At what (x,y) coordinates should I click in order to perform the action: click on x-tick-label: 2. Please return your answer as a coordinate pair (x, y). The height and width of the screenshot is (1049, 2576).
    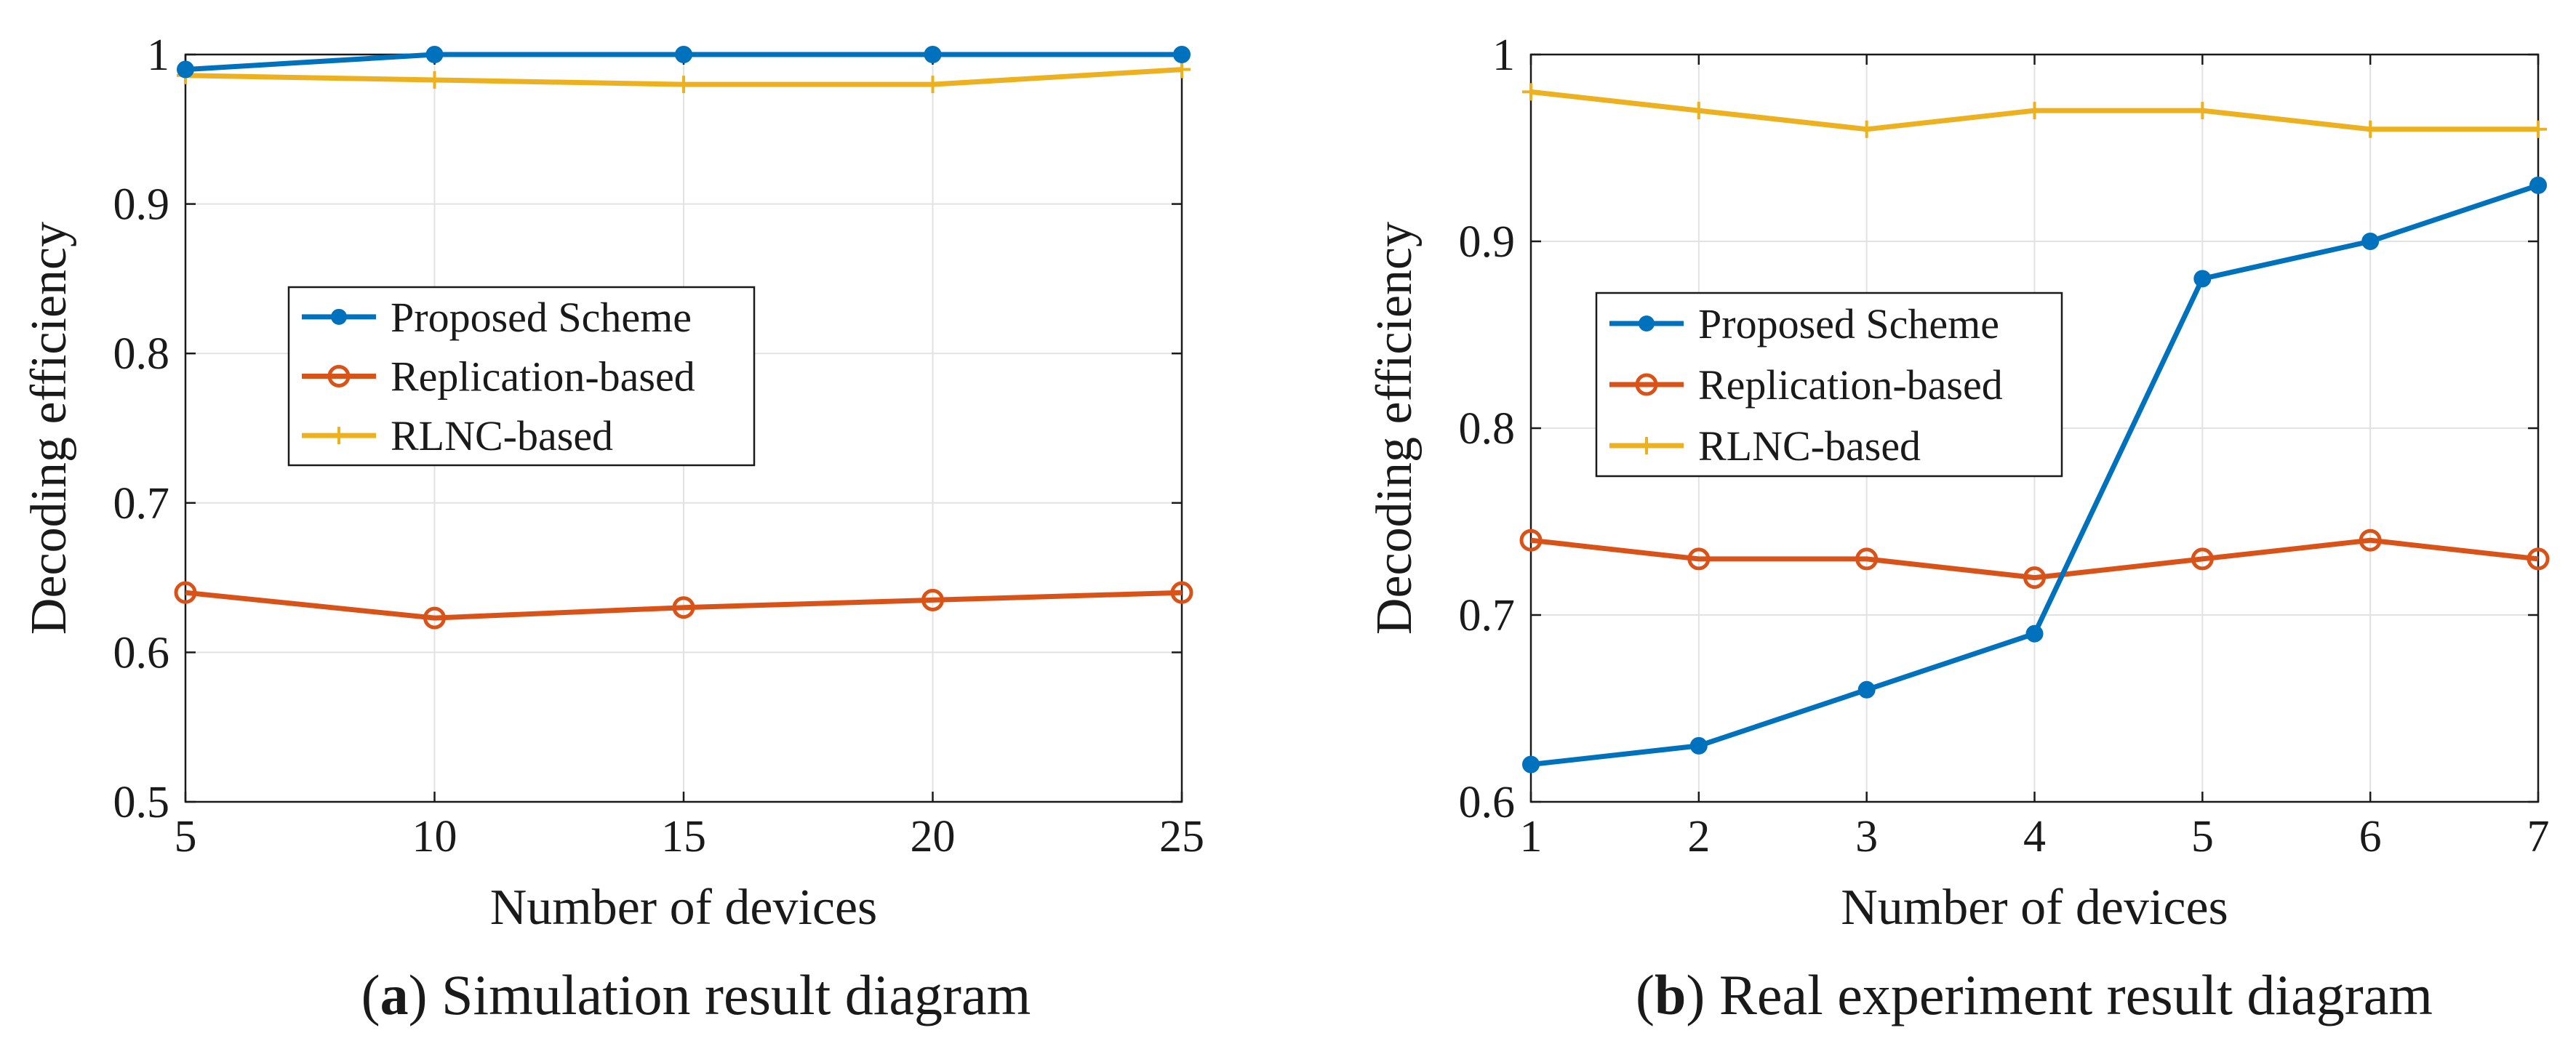
    Looking at the image, I should click on (1698, 836).